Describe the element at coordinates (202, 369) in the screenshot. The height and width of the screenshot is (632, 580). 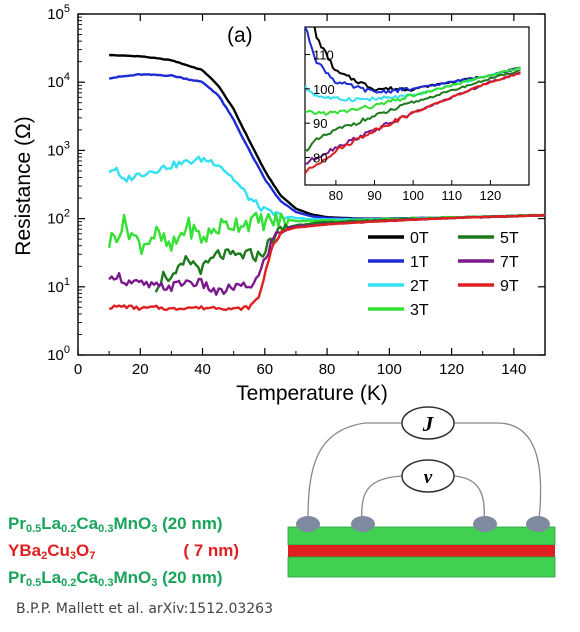
I see `x-tick-label: 40` at that location.